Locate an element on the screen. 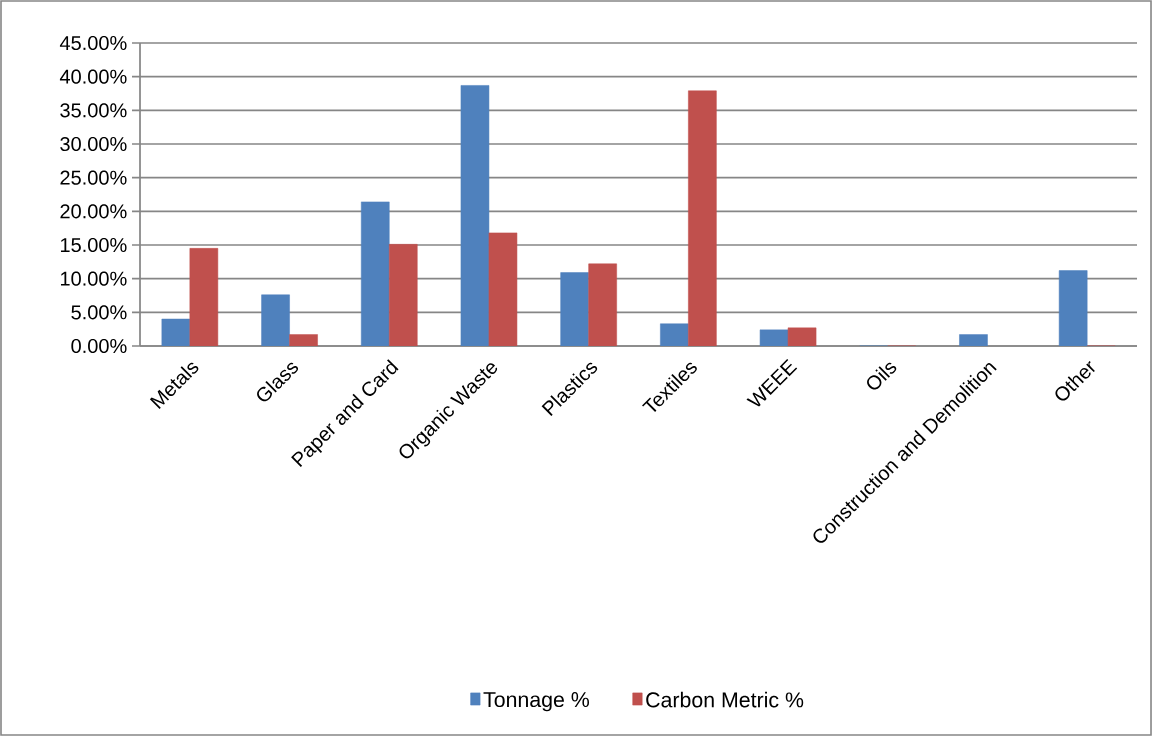 This screenshot has height=736, width=1152. y-tick-label: 40.00% is located at coordinates (93, 76).